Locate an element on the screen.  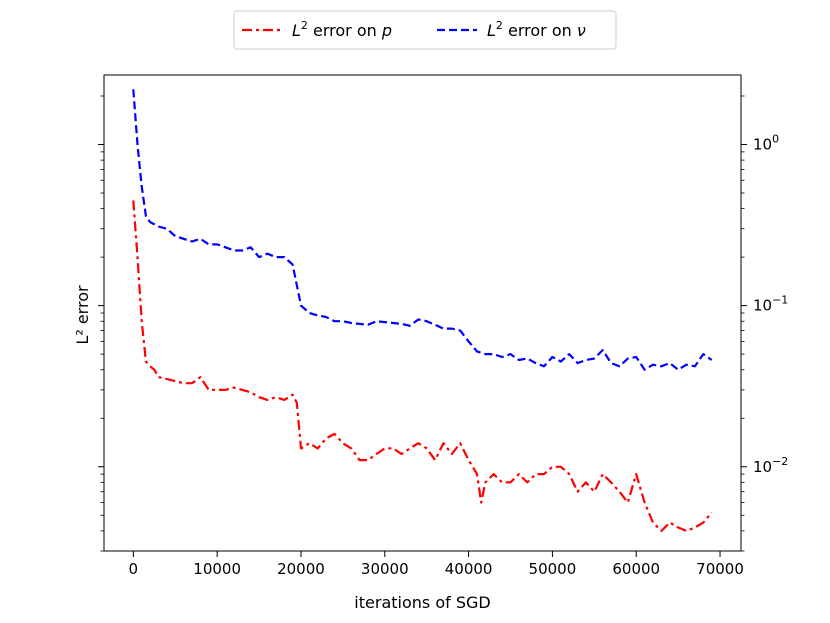
x-tick-label: 50000 is located at coordinates (553, 569).